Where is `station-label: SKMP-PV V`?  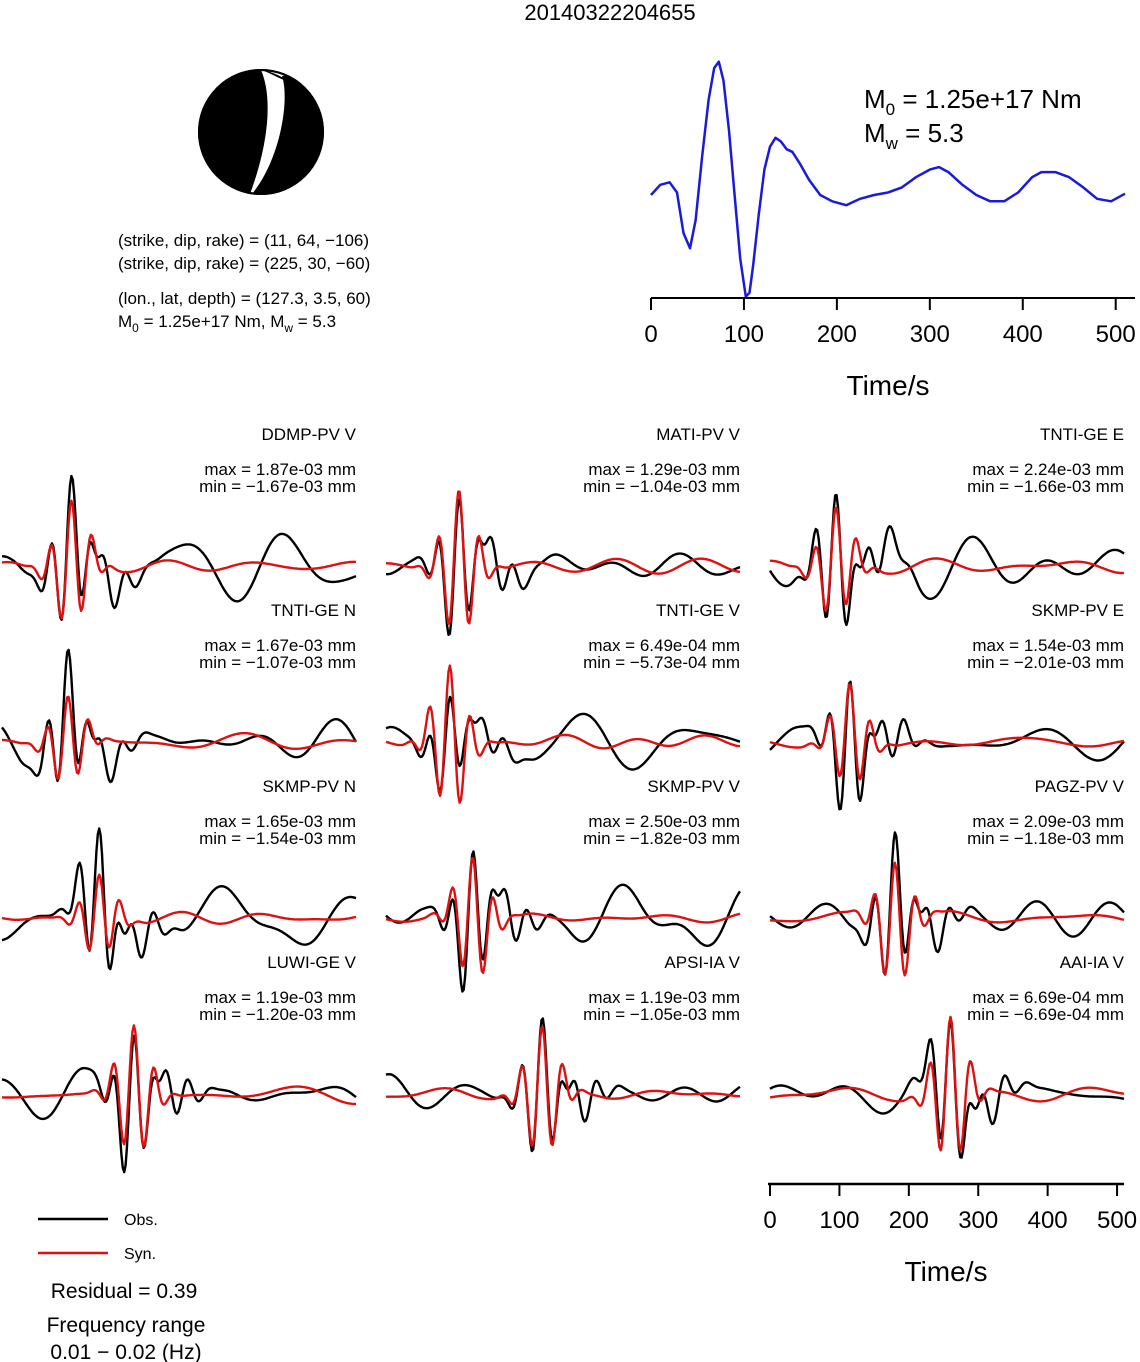 station-label: SKMP-PV V is located at coordinates (693, 786).